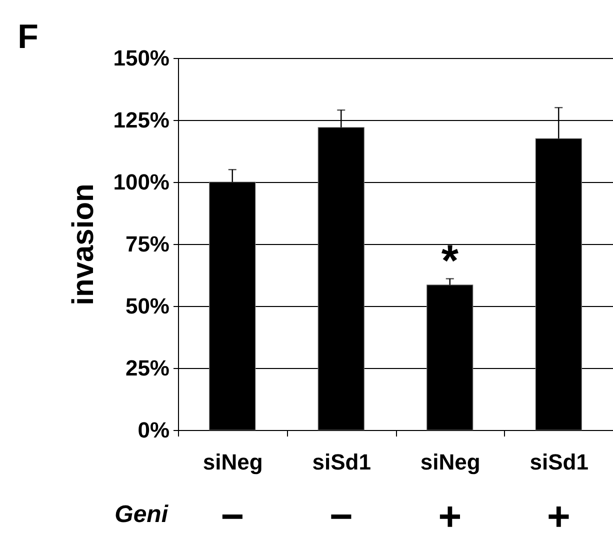 The image size is (613, 543). Describe the element at coordinates (147, 244) in the screenshot. I see `y-tick-label: 75%` at that location.